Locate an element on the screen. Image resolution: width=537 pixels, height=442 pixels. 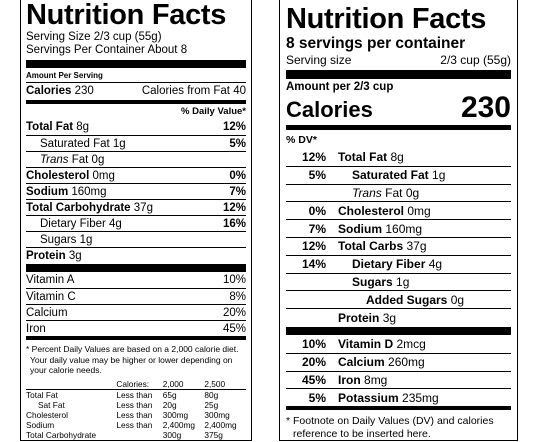
nutrient-text: Cholesterol 0mg is located at coordinates (421, 211).